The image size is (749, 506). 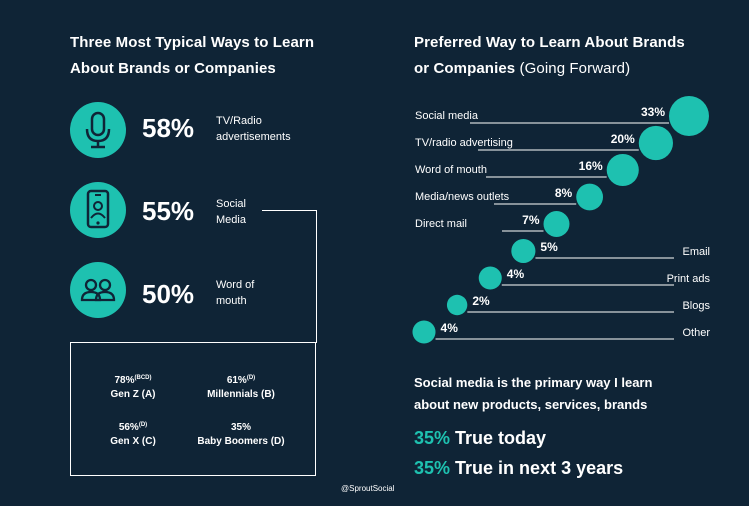 I want to click on bubble-media-news-outlets, so click(x=590, y=197).